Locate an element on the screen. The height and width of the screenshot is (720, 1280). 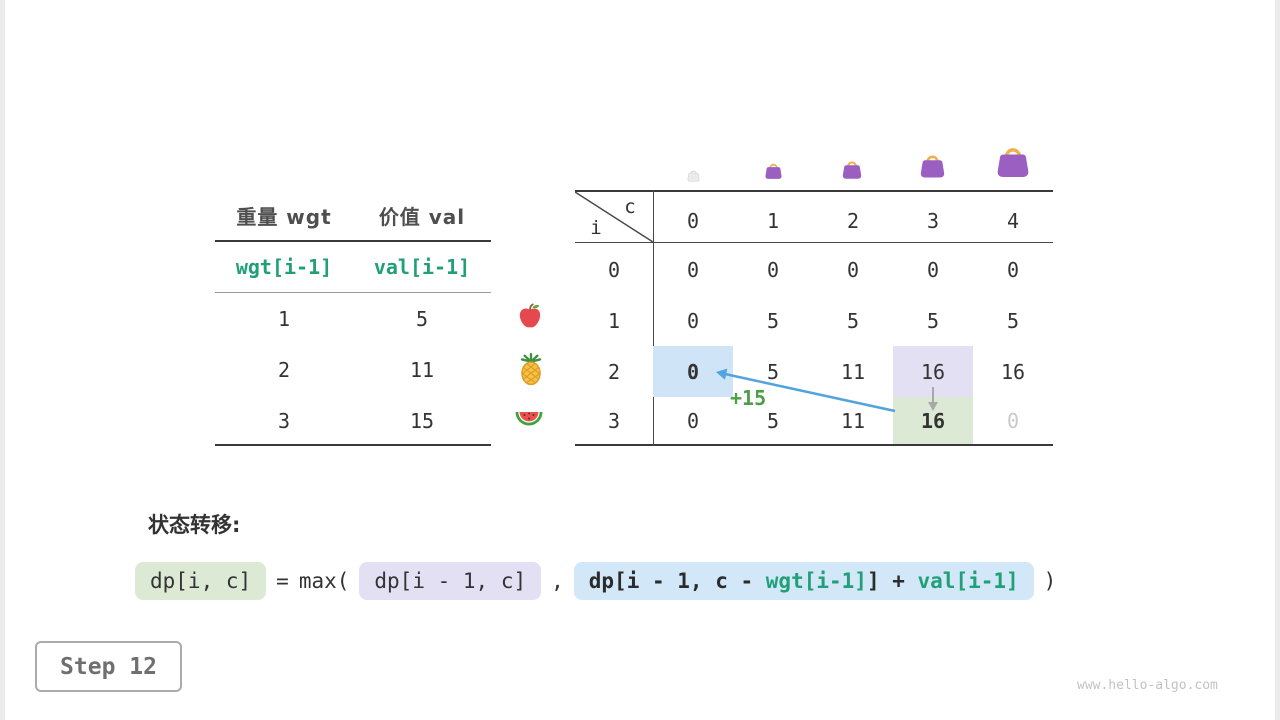
formula-option1-chip: dp[i - 1, c] is located at coordinates (450, 581).